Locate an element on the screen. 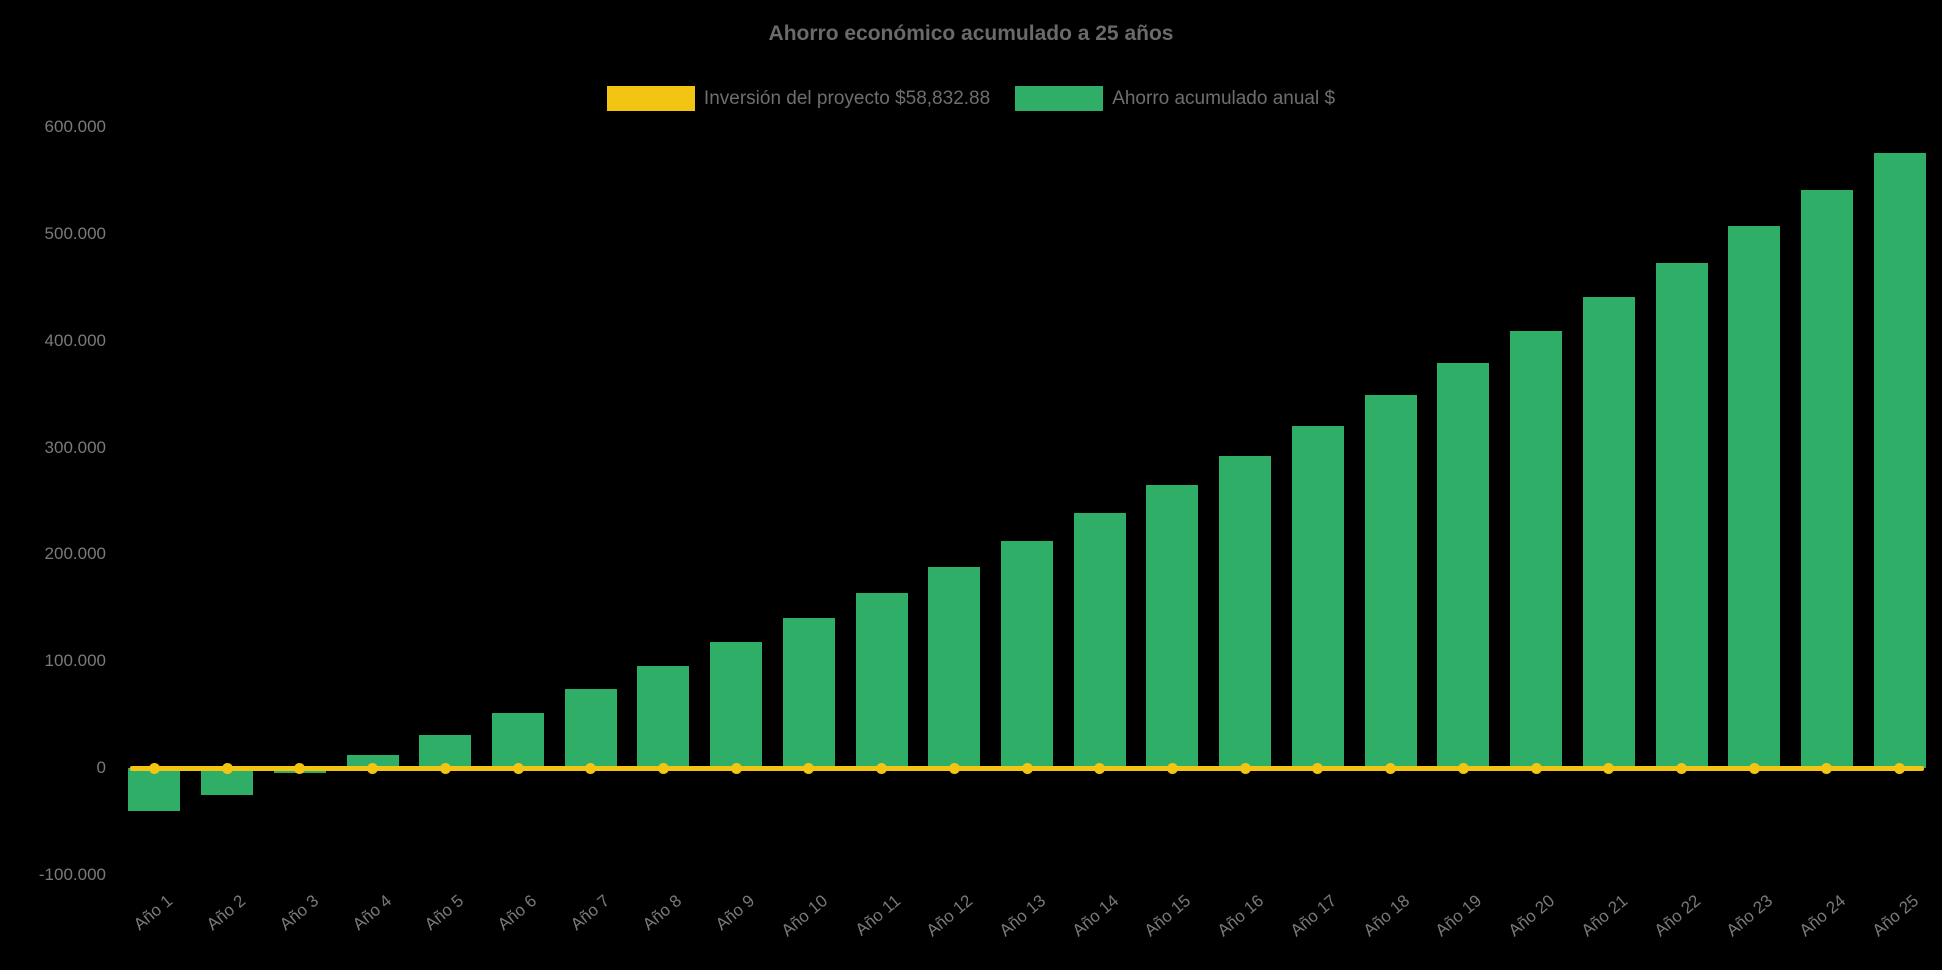 The height and width of the screenshot is (970, 1942). y-axis-tick-label: 0 is located at coordinates (101, 768).